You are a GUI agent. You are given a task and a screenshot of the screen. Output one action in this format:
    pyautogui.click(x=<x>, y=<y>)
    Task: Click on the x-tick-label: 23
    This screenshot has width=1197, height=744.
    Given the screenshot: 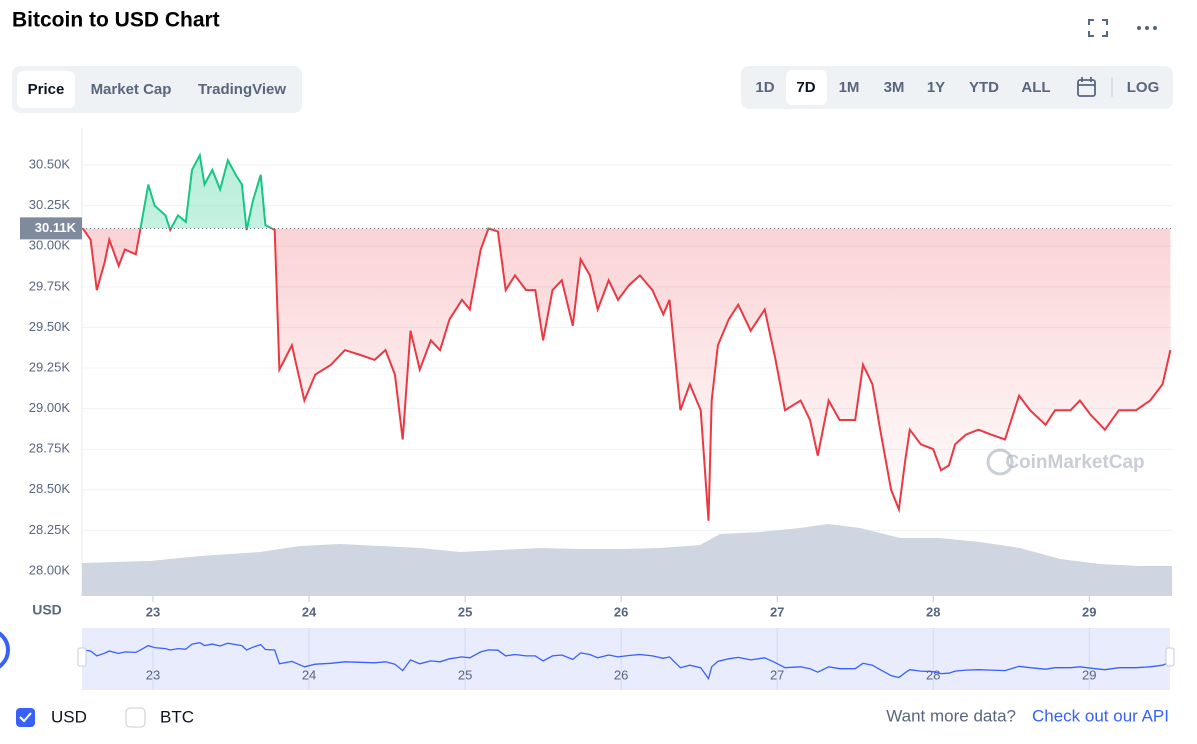 What is the action you would take?
    pyautogui.click(x=153, y=611)
    